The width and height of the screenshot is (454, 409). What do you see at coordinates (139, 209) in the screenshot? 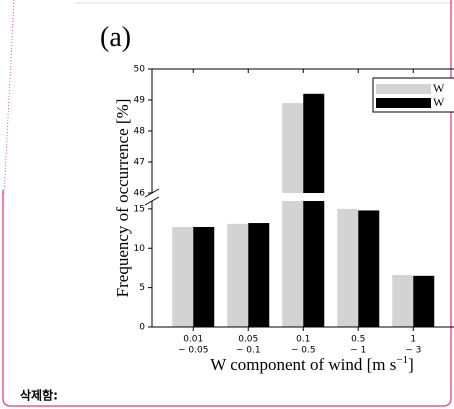
I see `y-tick-label: 15` at bounding box center [139, 209].